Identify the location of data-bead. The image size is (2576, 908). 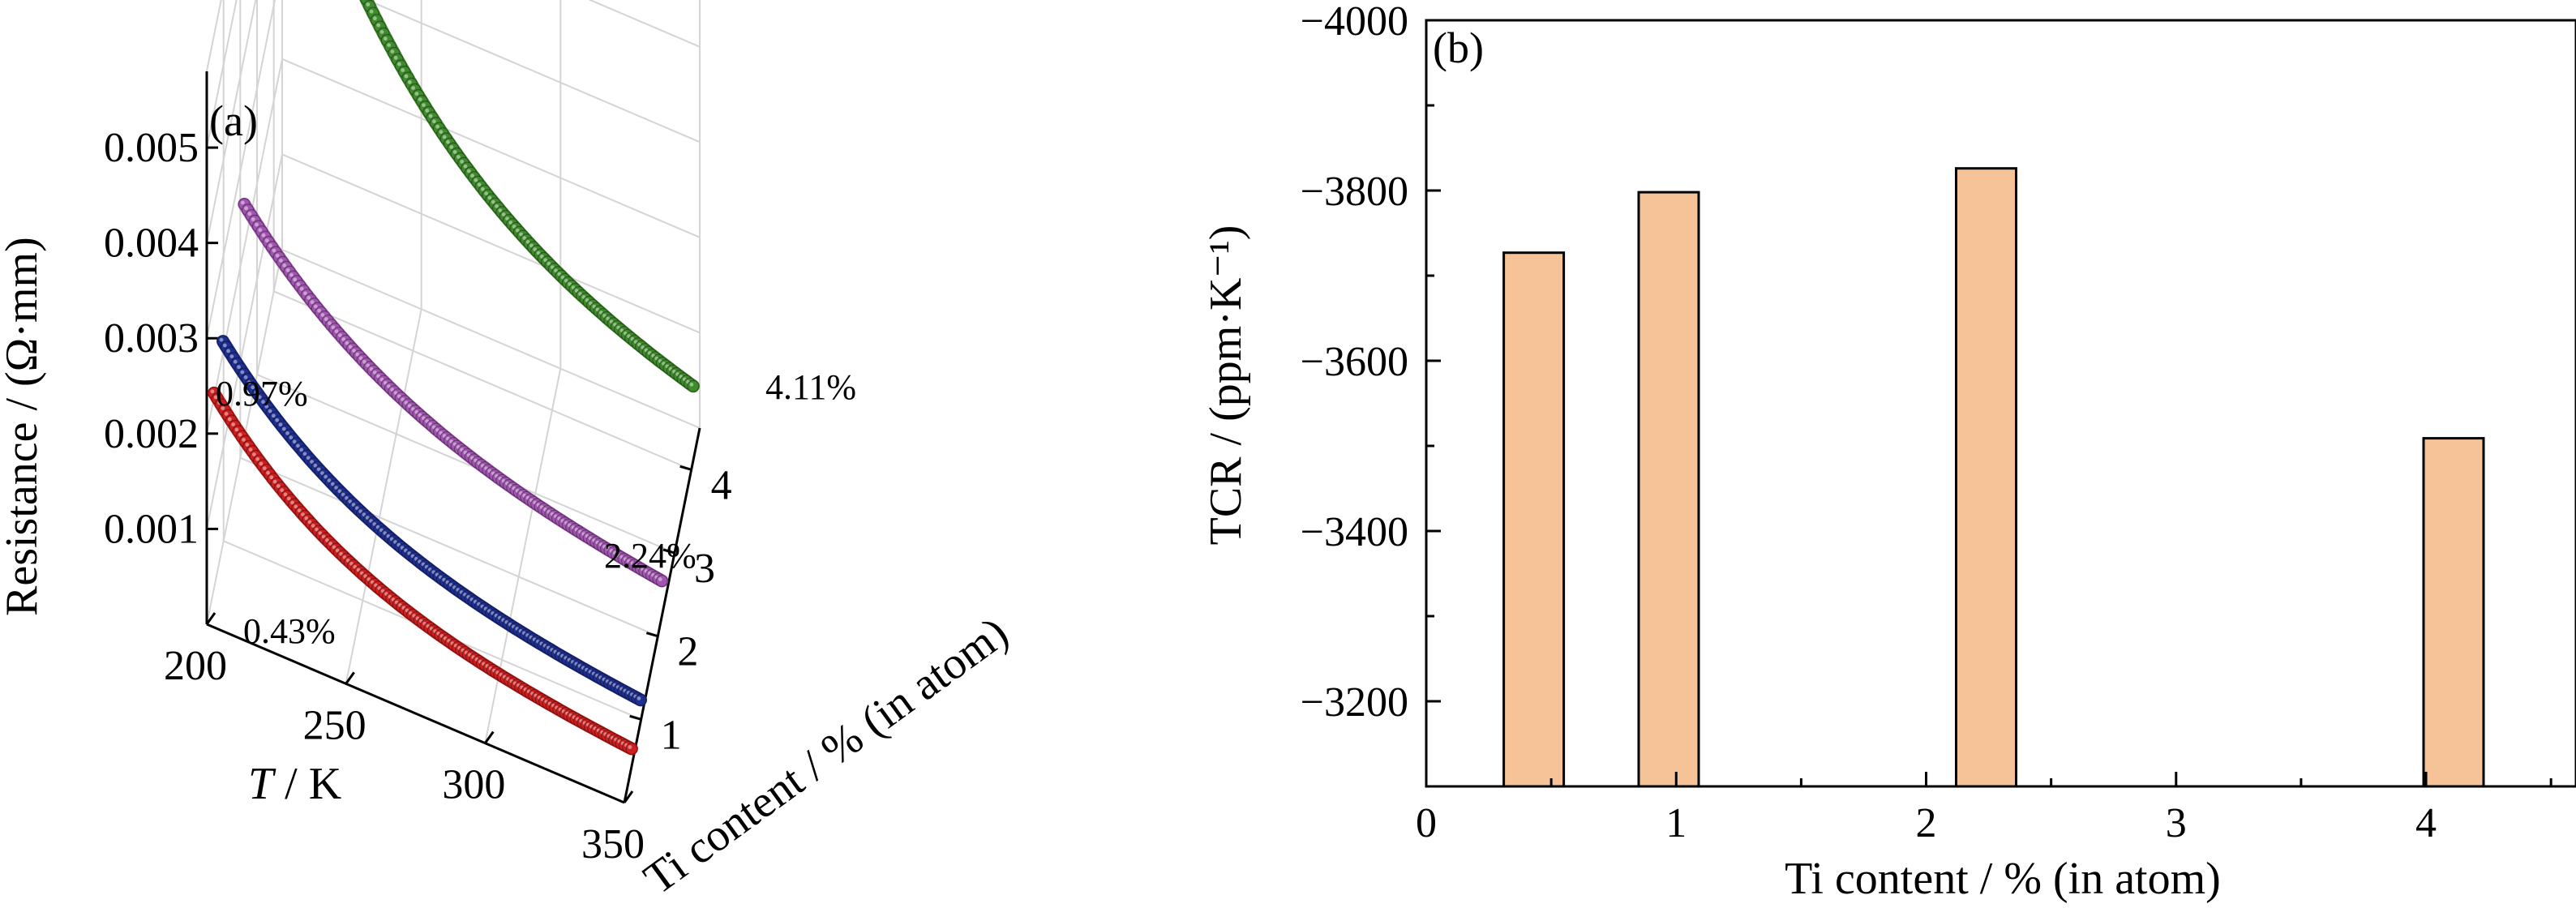
(661, 581).